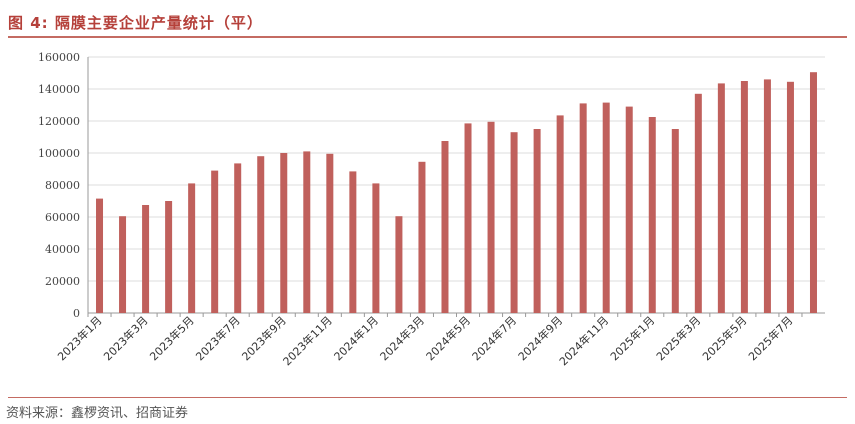 The width and height of the screenshot is (855, 424). Describe the element at coordinates (62, 281) in the screenshot. I see `y-tick-label: 20000` at that location.